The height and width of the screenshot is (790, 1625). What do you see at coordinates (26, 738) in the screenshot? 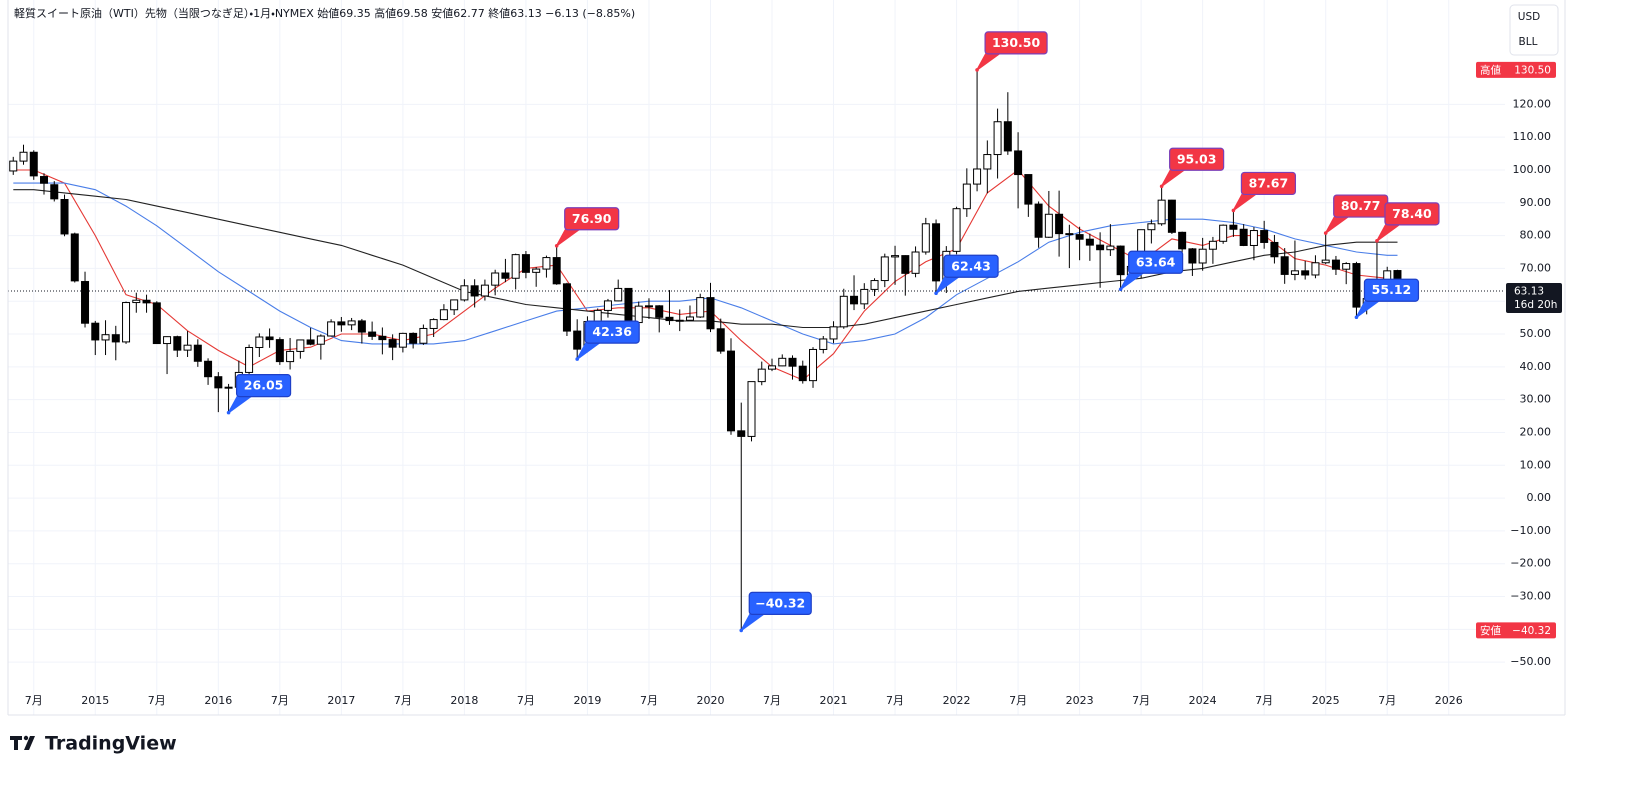
I see `logo-dot` at bounding box center [26, 738].